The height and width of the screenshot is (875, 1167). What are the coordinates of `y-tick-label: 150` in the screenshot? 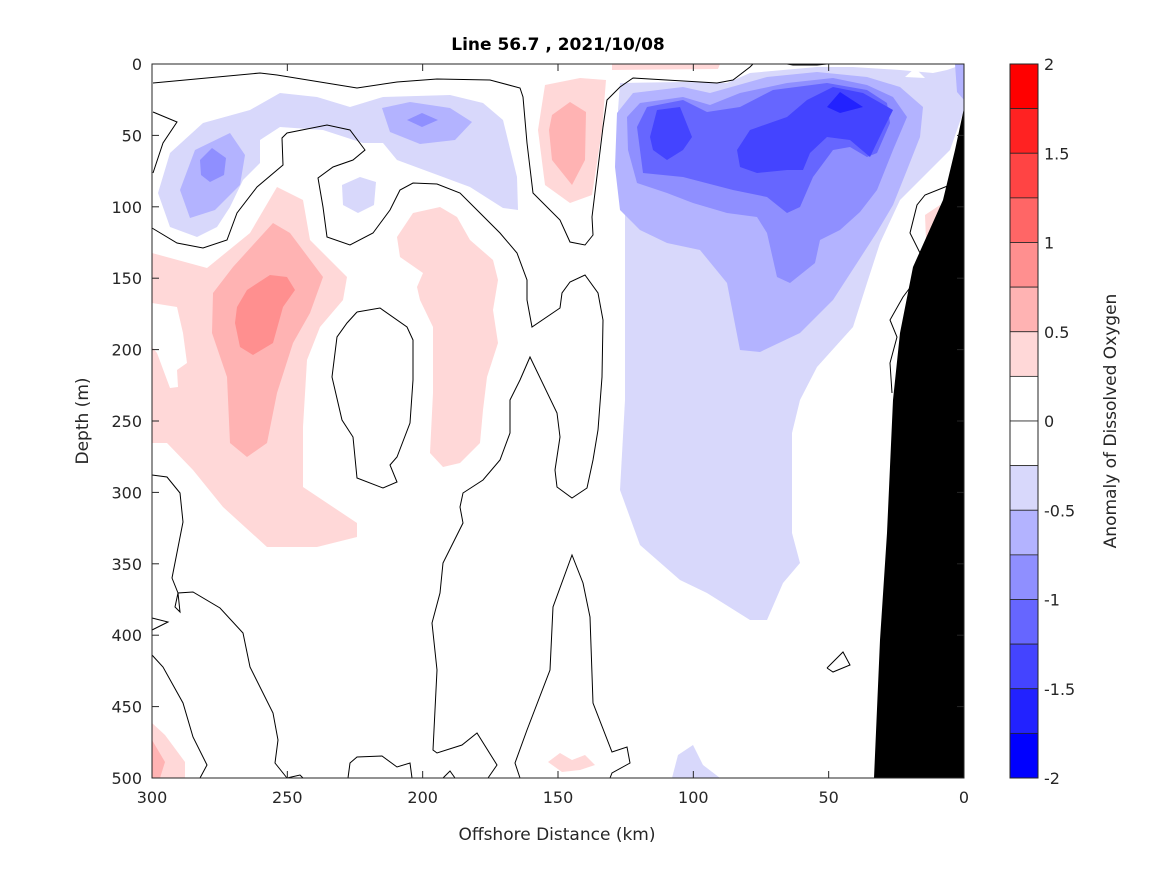 It's located at (126, 278).